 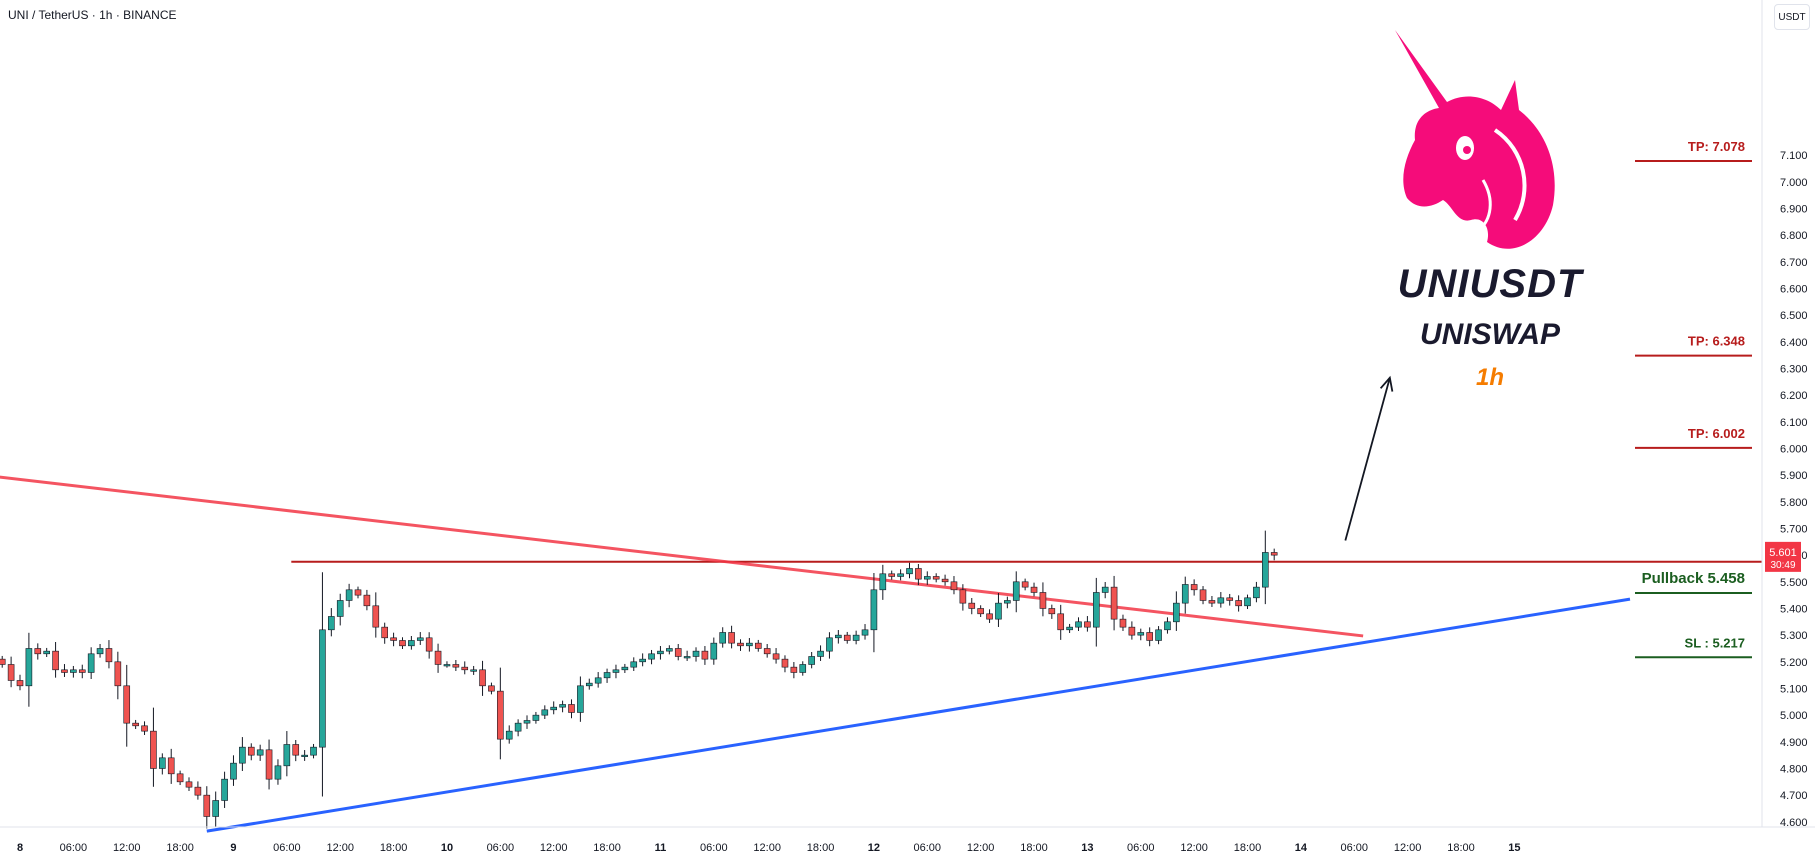 What do you see at coordinates (1794, 583) in the screenshot?
I see `y-tick-label: 5.500` at bounding box center [1794, 583].